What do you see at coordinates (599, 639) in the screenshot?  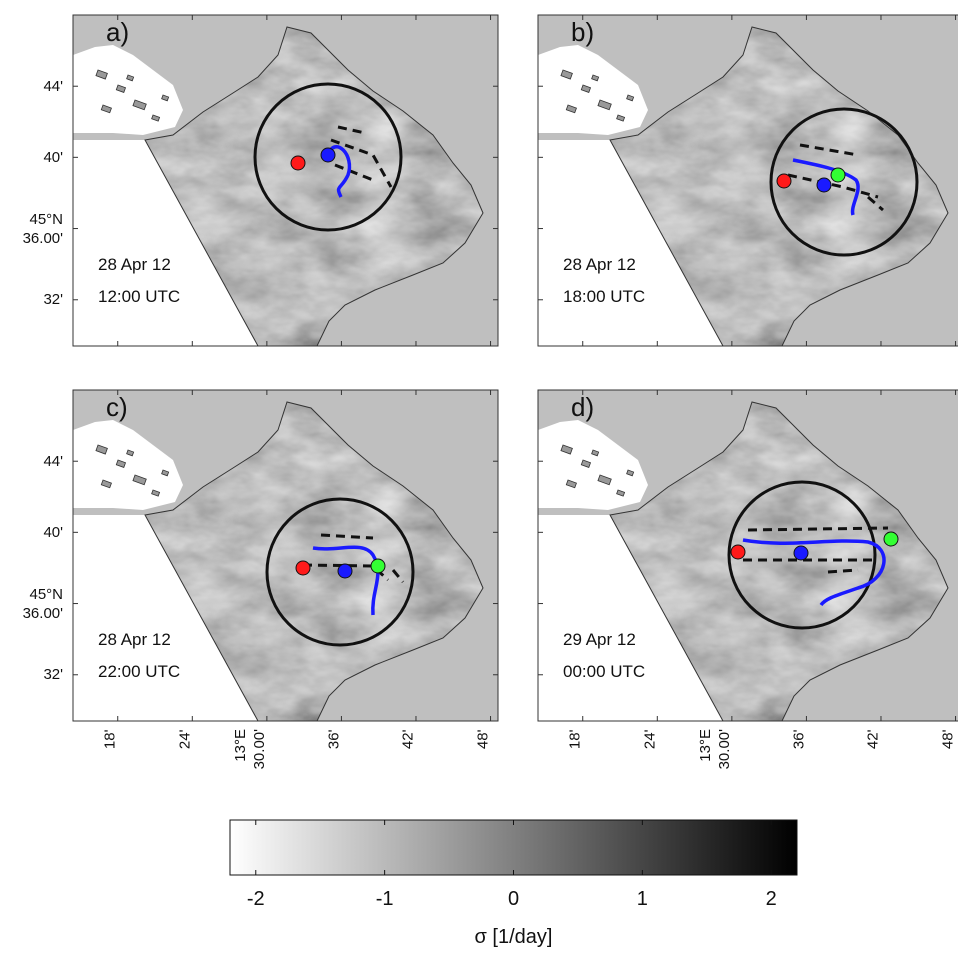 I see `panel-date: 29 Apr 12` at bounding box center [599, 639].